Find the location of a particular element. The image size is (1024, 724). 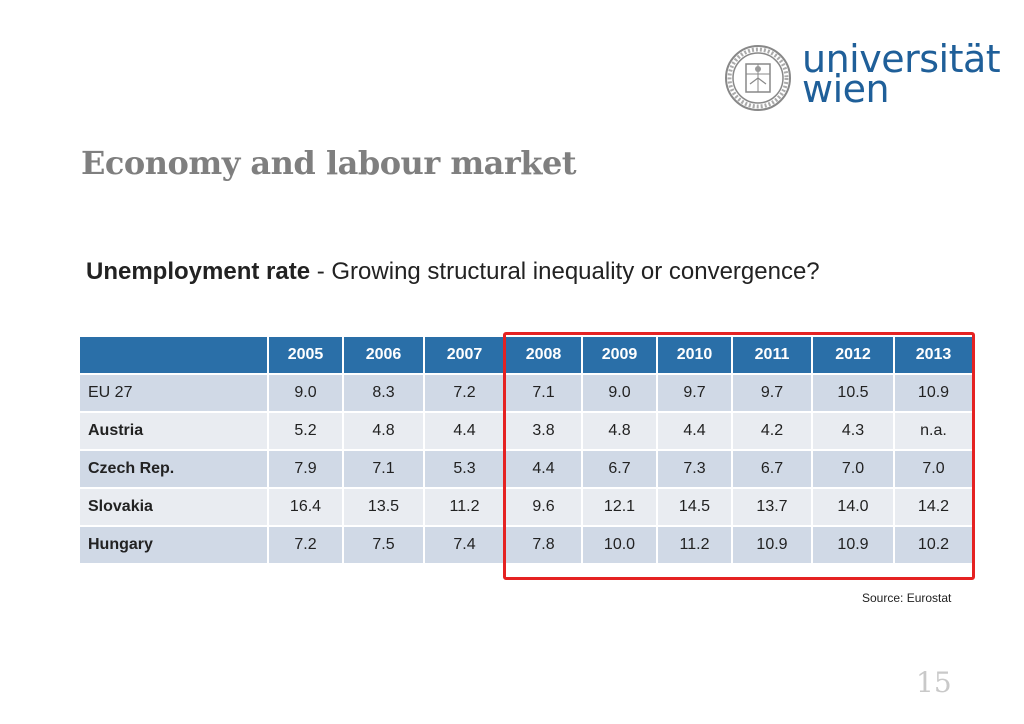

header-year: 2010 is located at coordinates (694, 355).